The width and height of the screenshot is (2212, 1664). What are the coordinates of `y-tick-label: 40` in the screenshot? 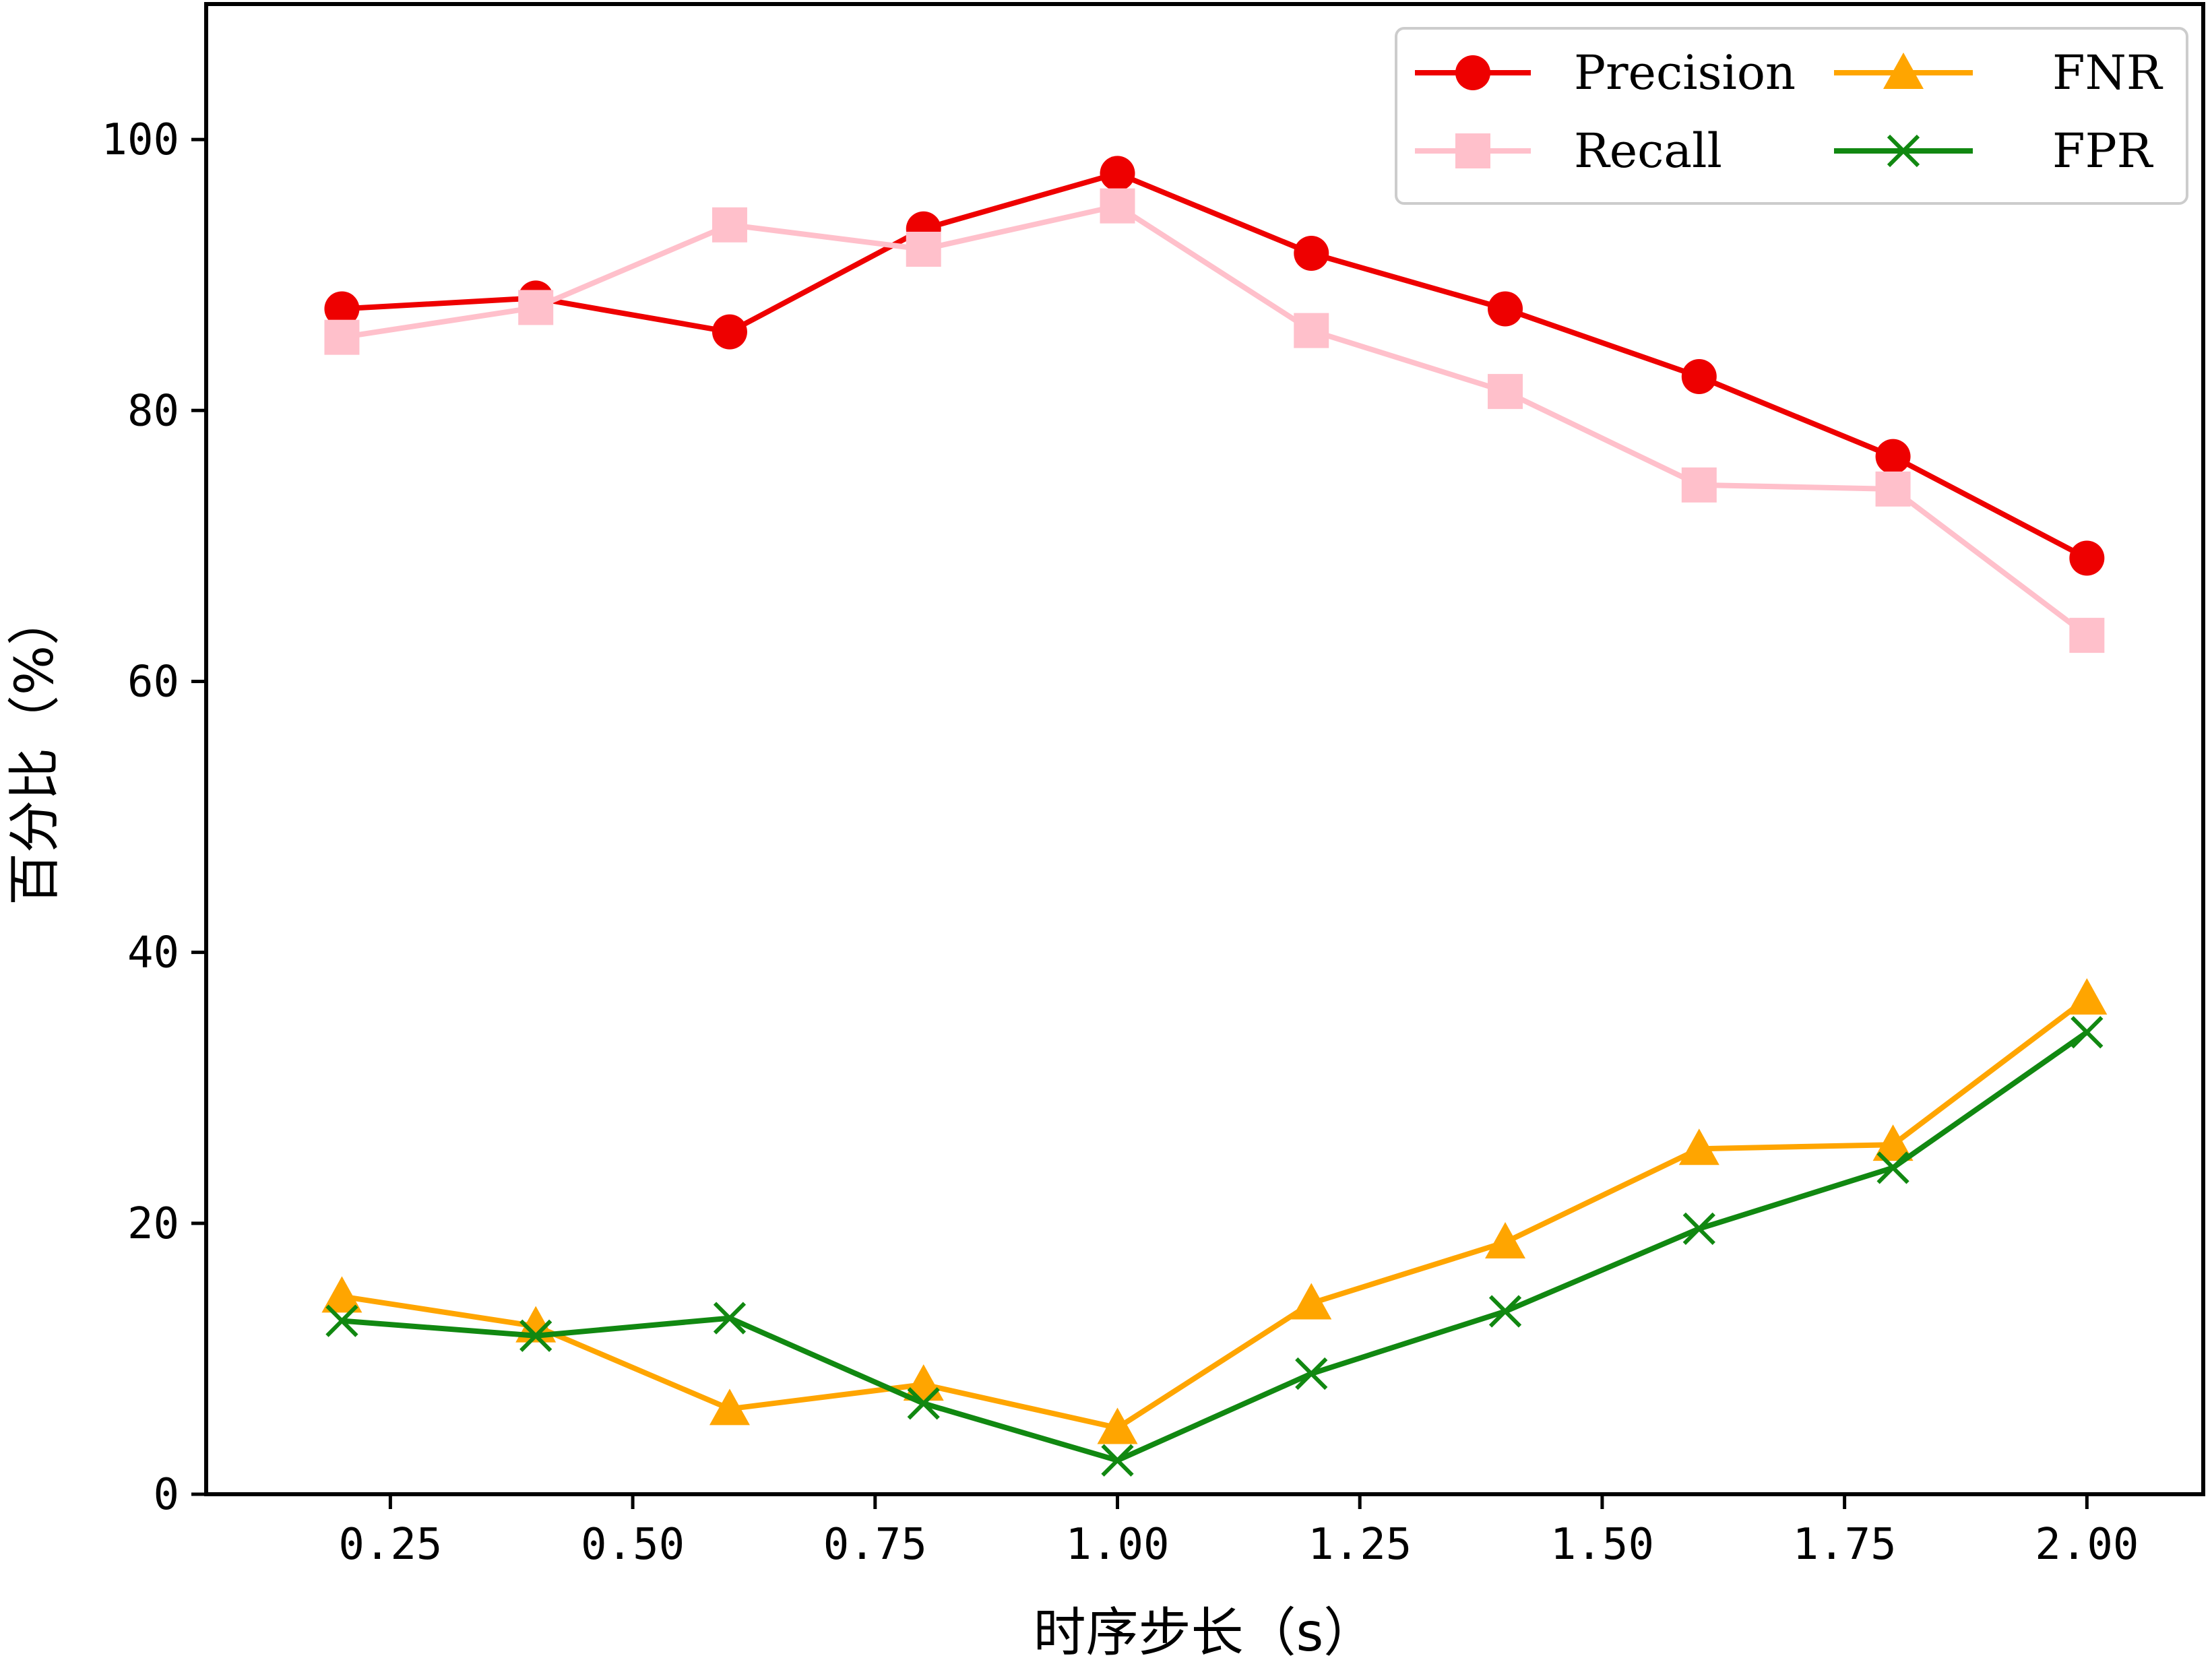 It's located at (153, 953).